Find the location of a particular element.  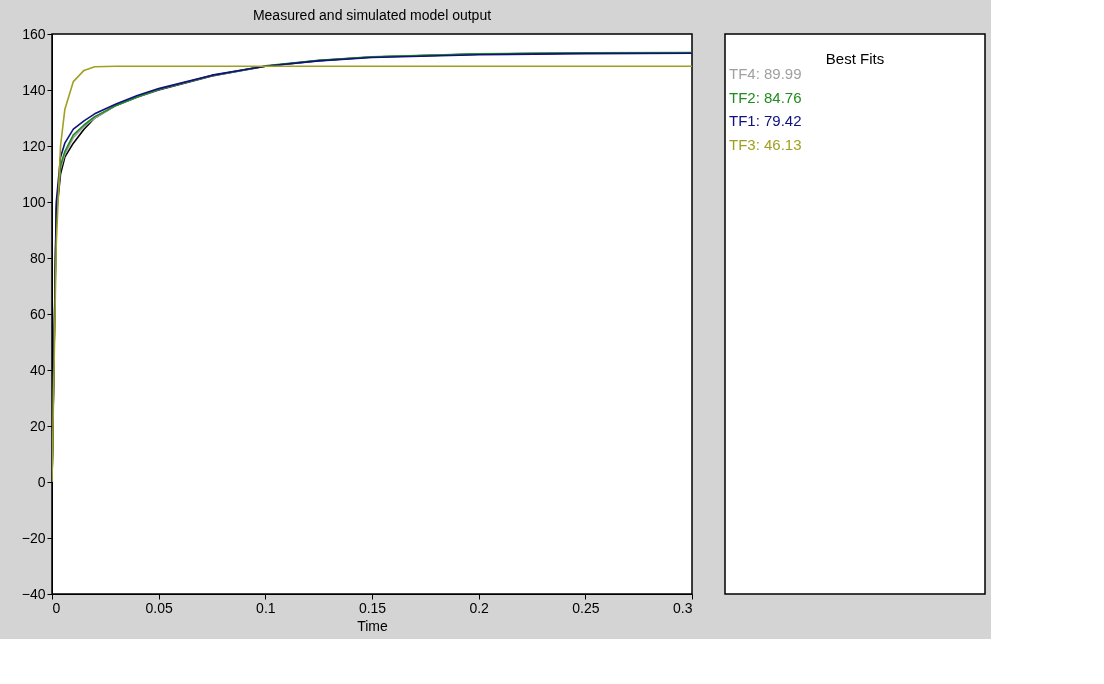

x-tick-label: 0.15 is located at coordinates (372, 607).